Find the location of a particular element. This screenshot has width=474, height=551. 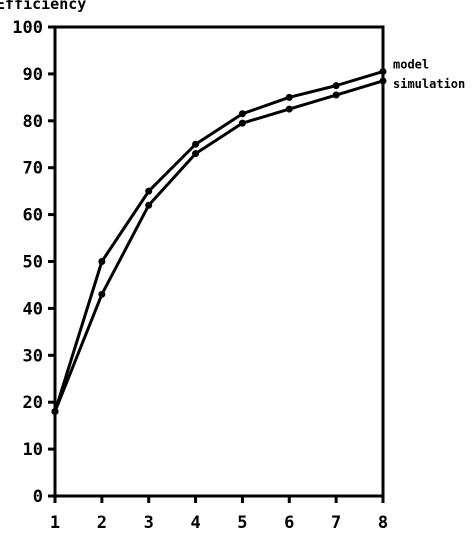

y-tick-label: 10 is located at coordinates (33, 450).